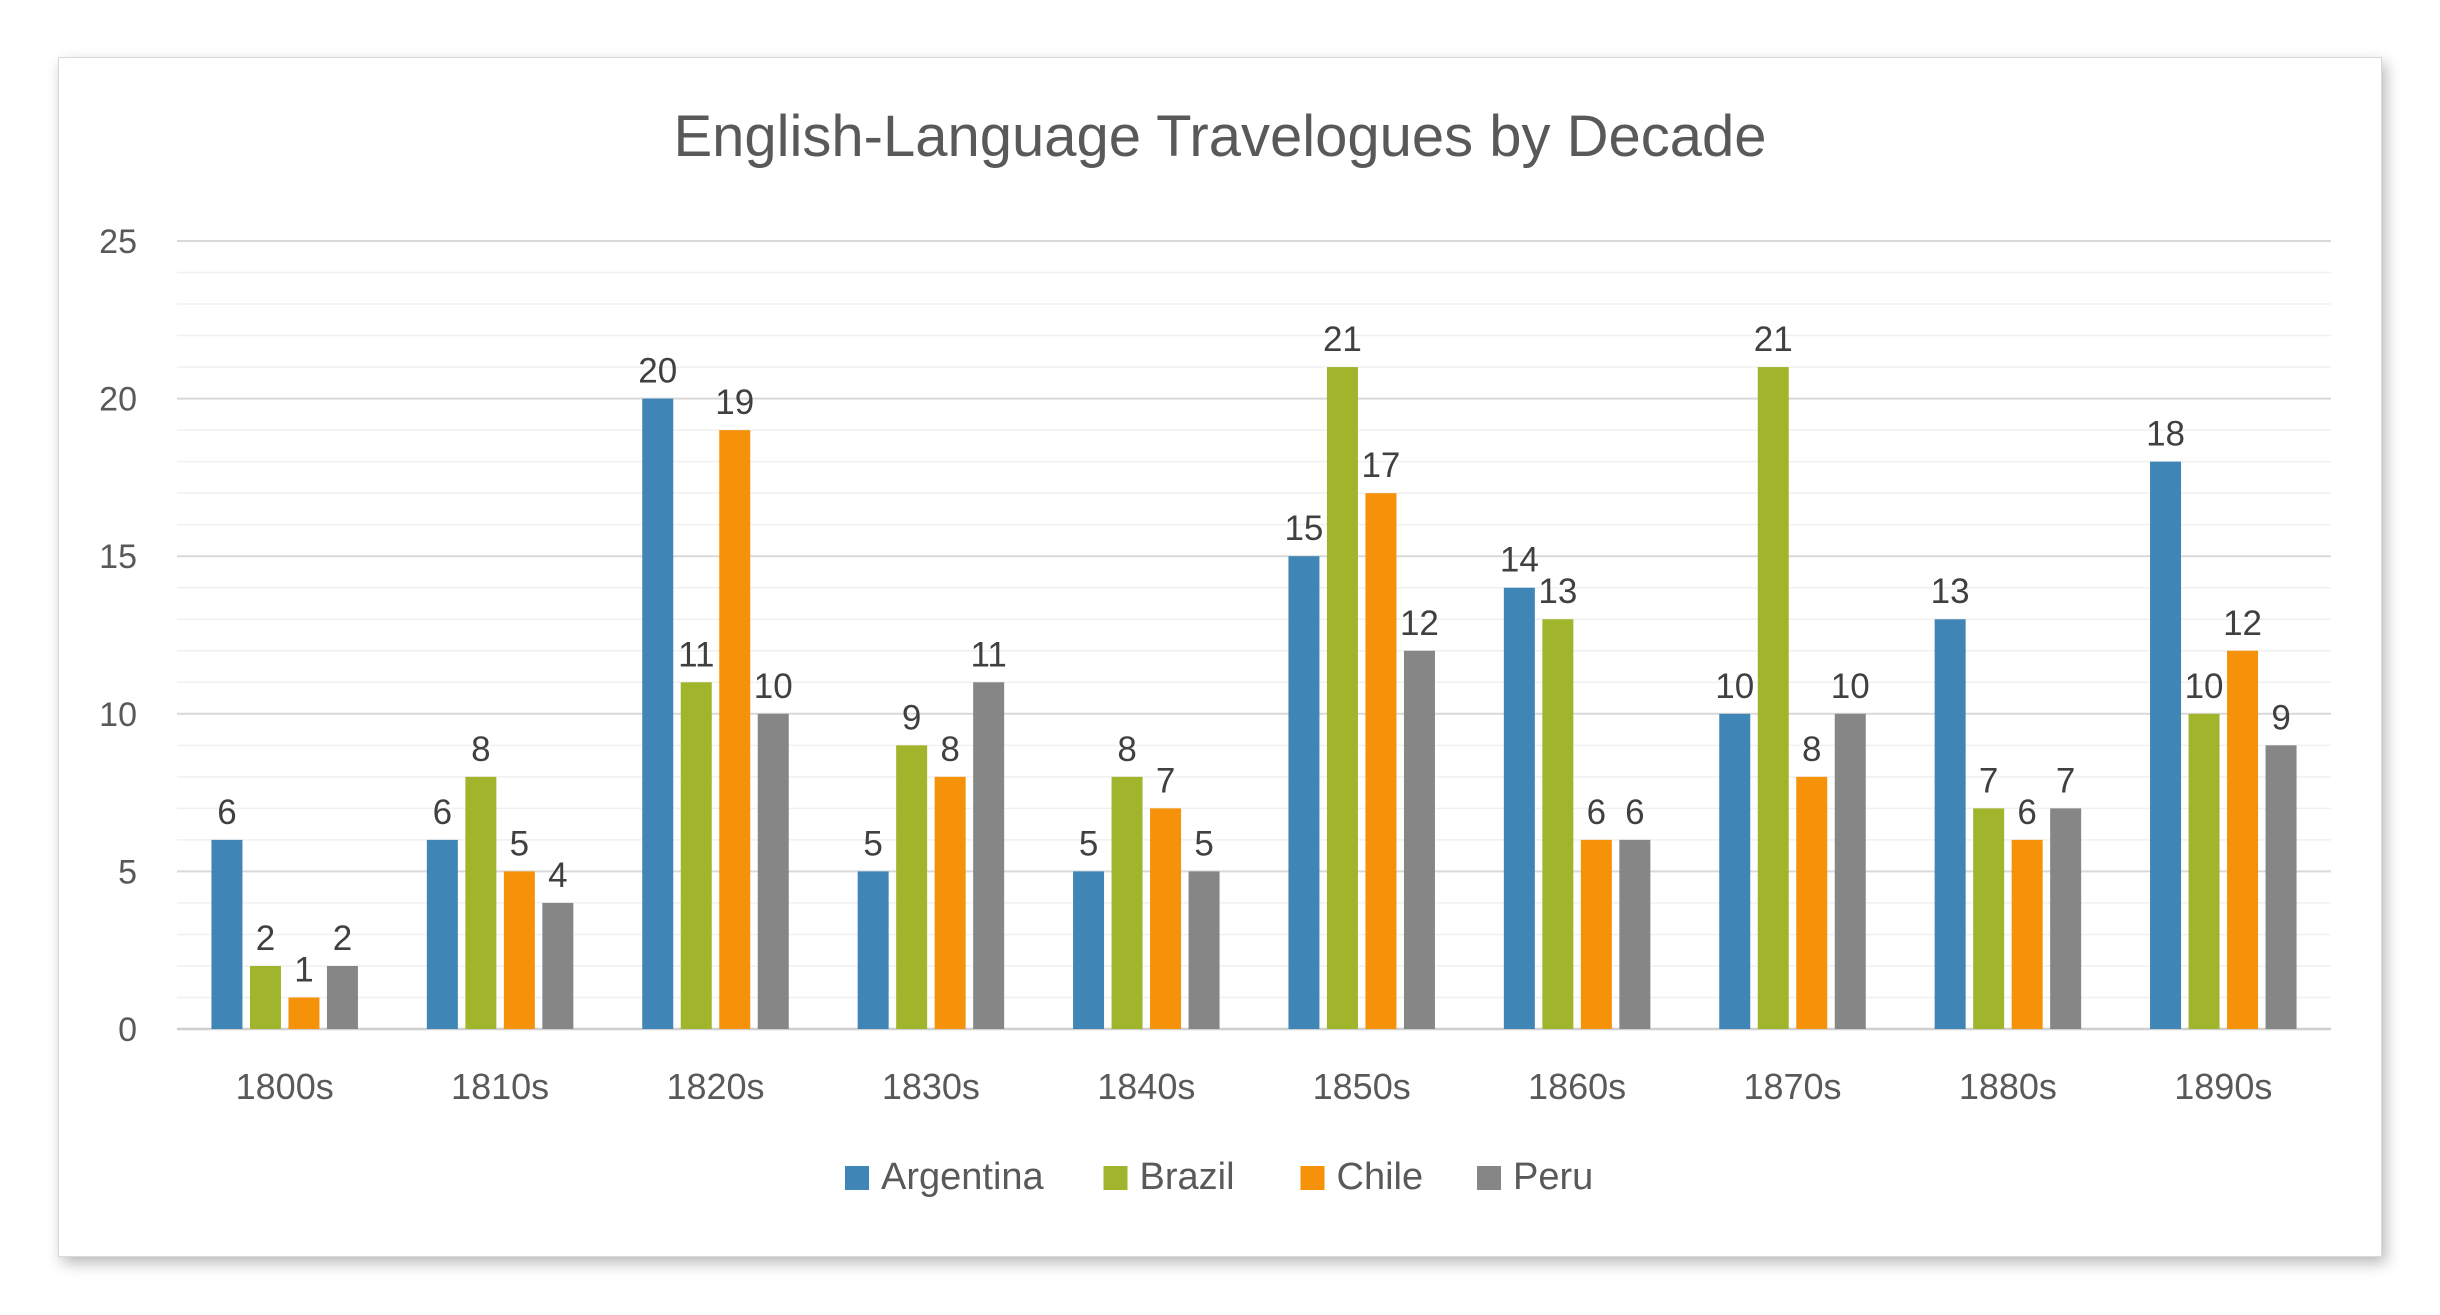 The height and width of the screenshot is (1315, 2440). I want to click on data-label: 17, so click(1380, 465).